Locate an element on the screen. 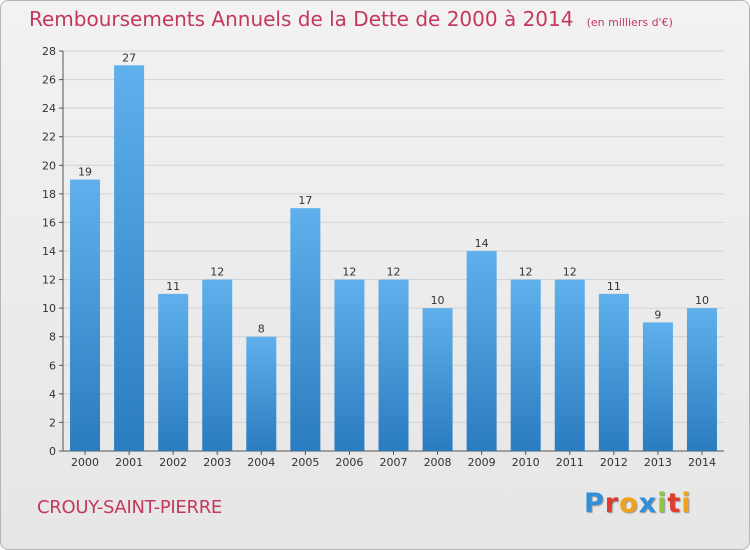 This screenshot has width=750, height=550. bar-value-label: 8 is located at coordinates (261, 329).